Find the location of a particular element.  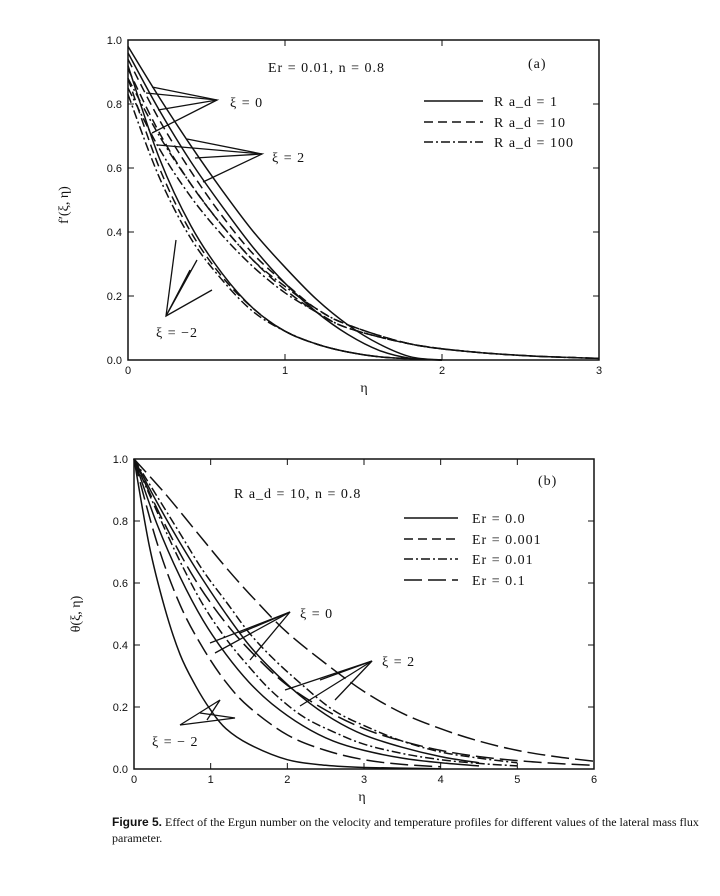

caption-label: Figure 5. is located at coordinates (137, 822).